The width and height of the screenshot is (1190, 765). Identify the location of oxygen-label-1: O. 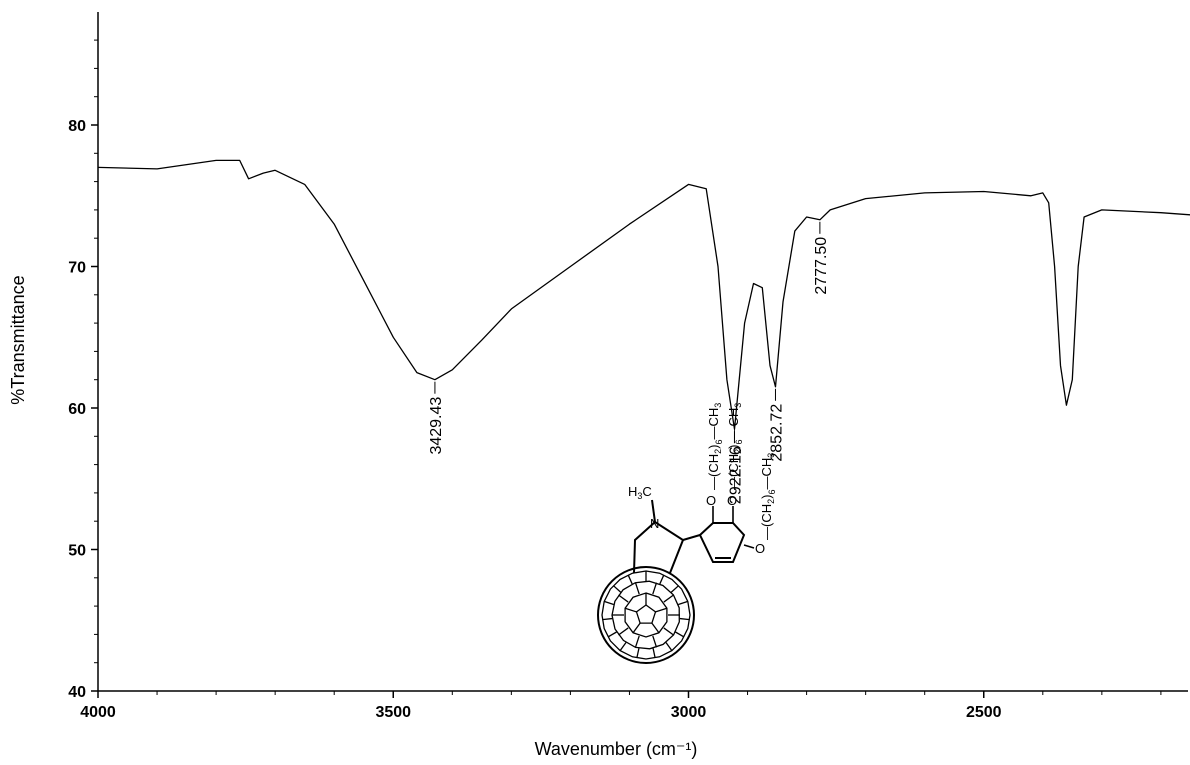
(711, 500).